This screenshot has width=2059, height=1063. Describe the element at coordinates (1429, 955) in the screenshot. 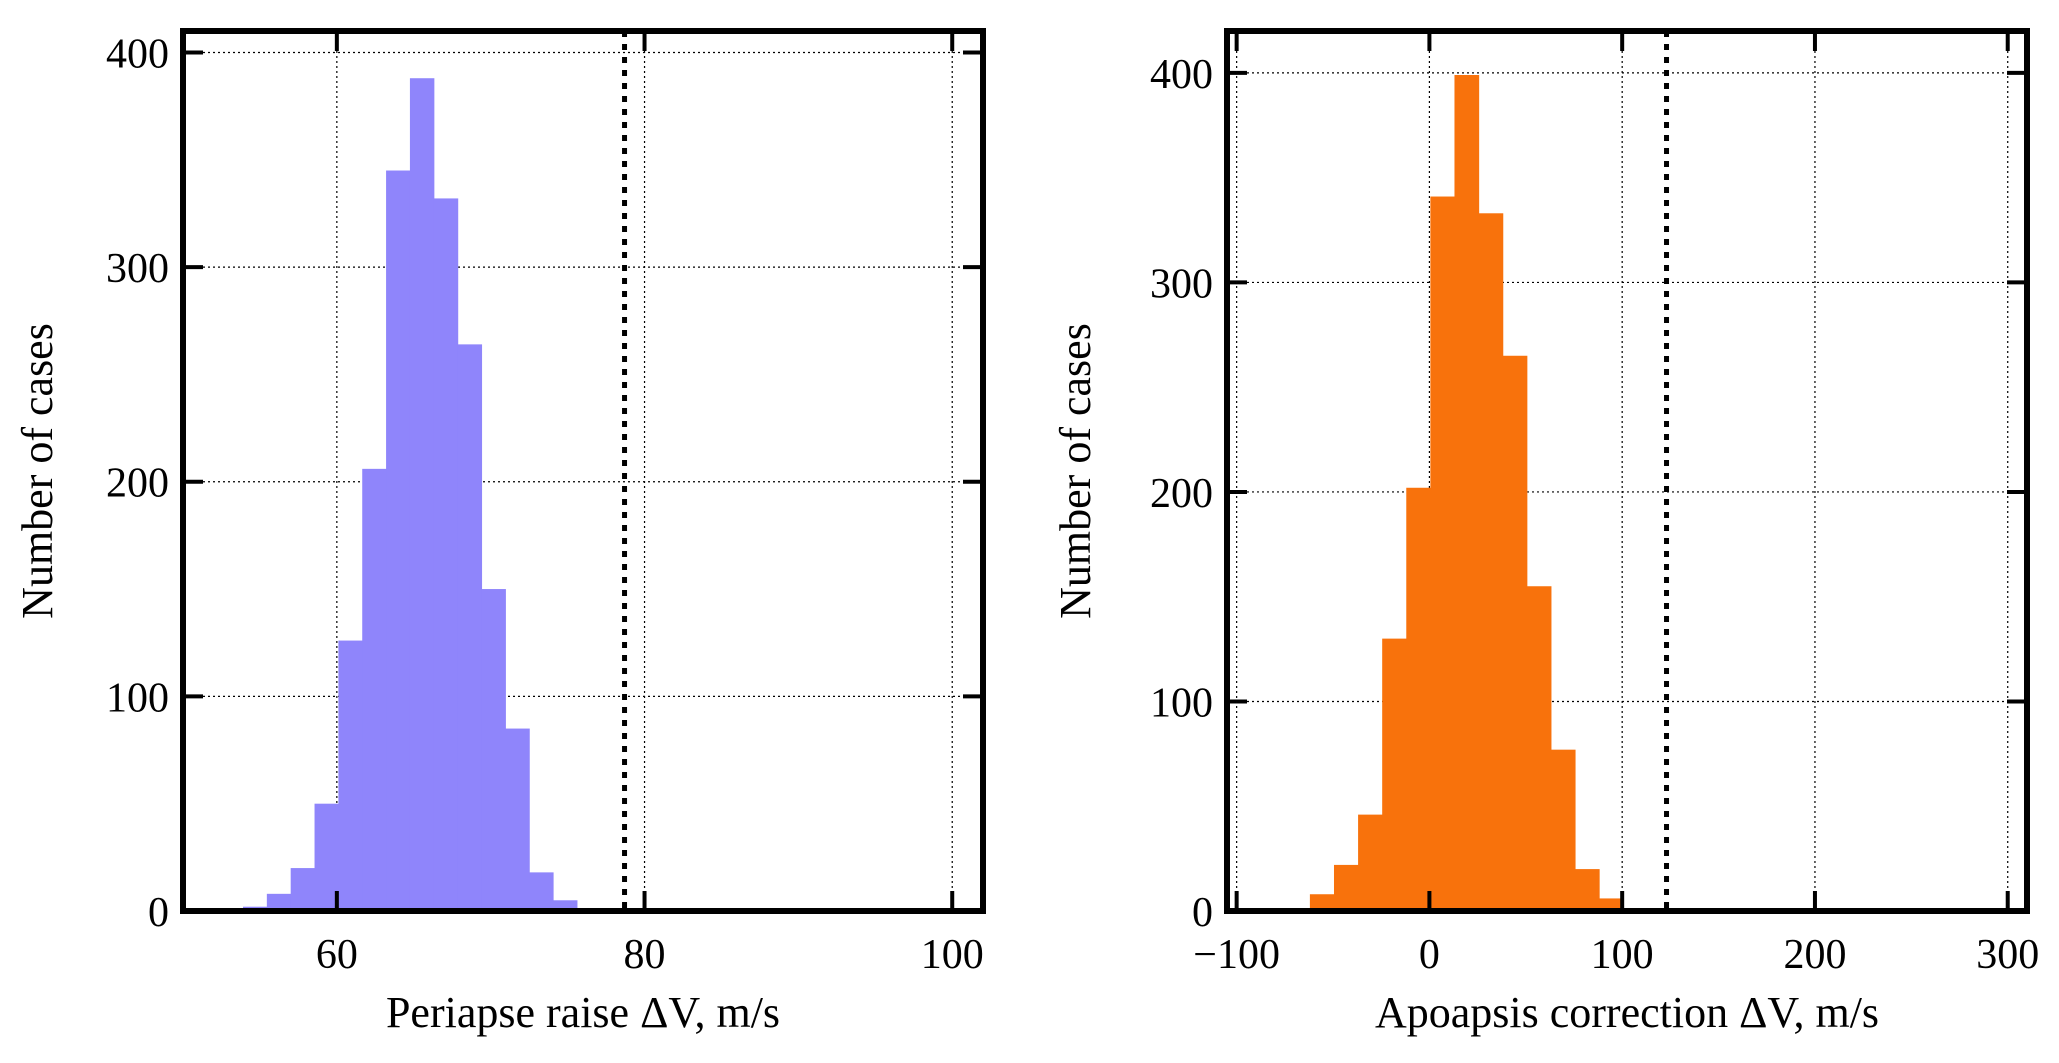

I see `x-tick-label: 0` at that location.